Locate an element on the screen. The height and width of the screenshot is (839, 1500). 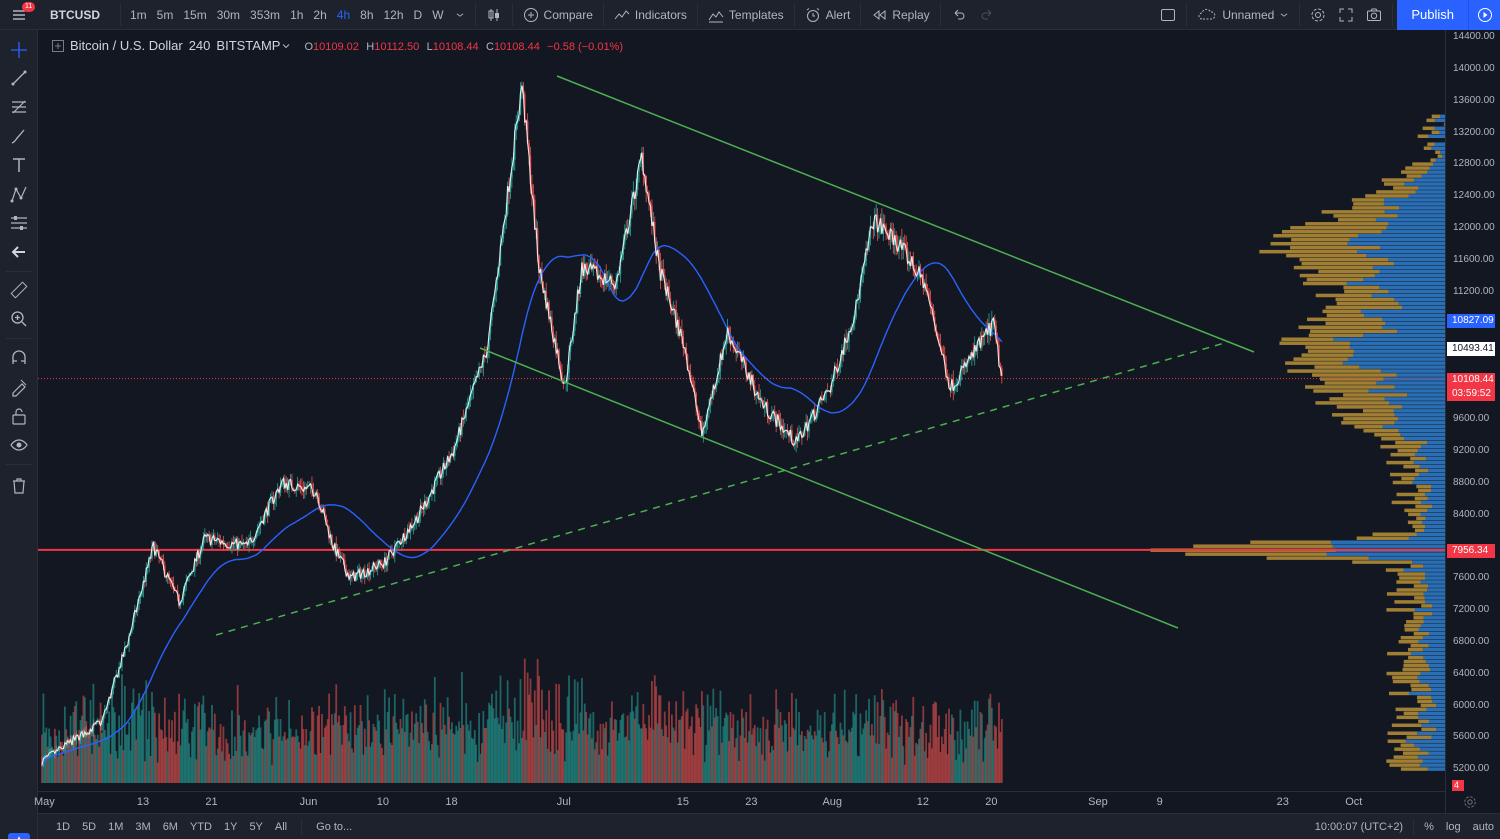
redo-button is located at coordinates (987, 15).